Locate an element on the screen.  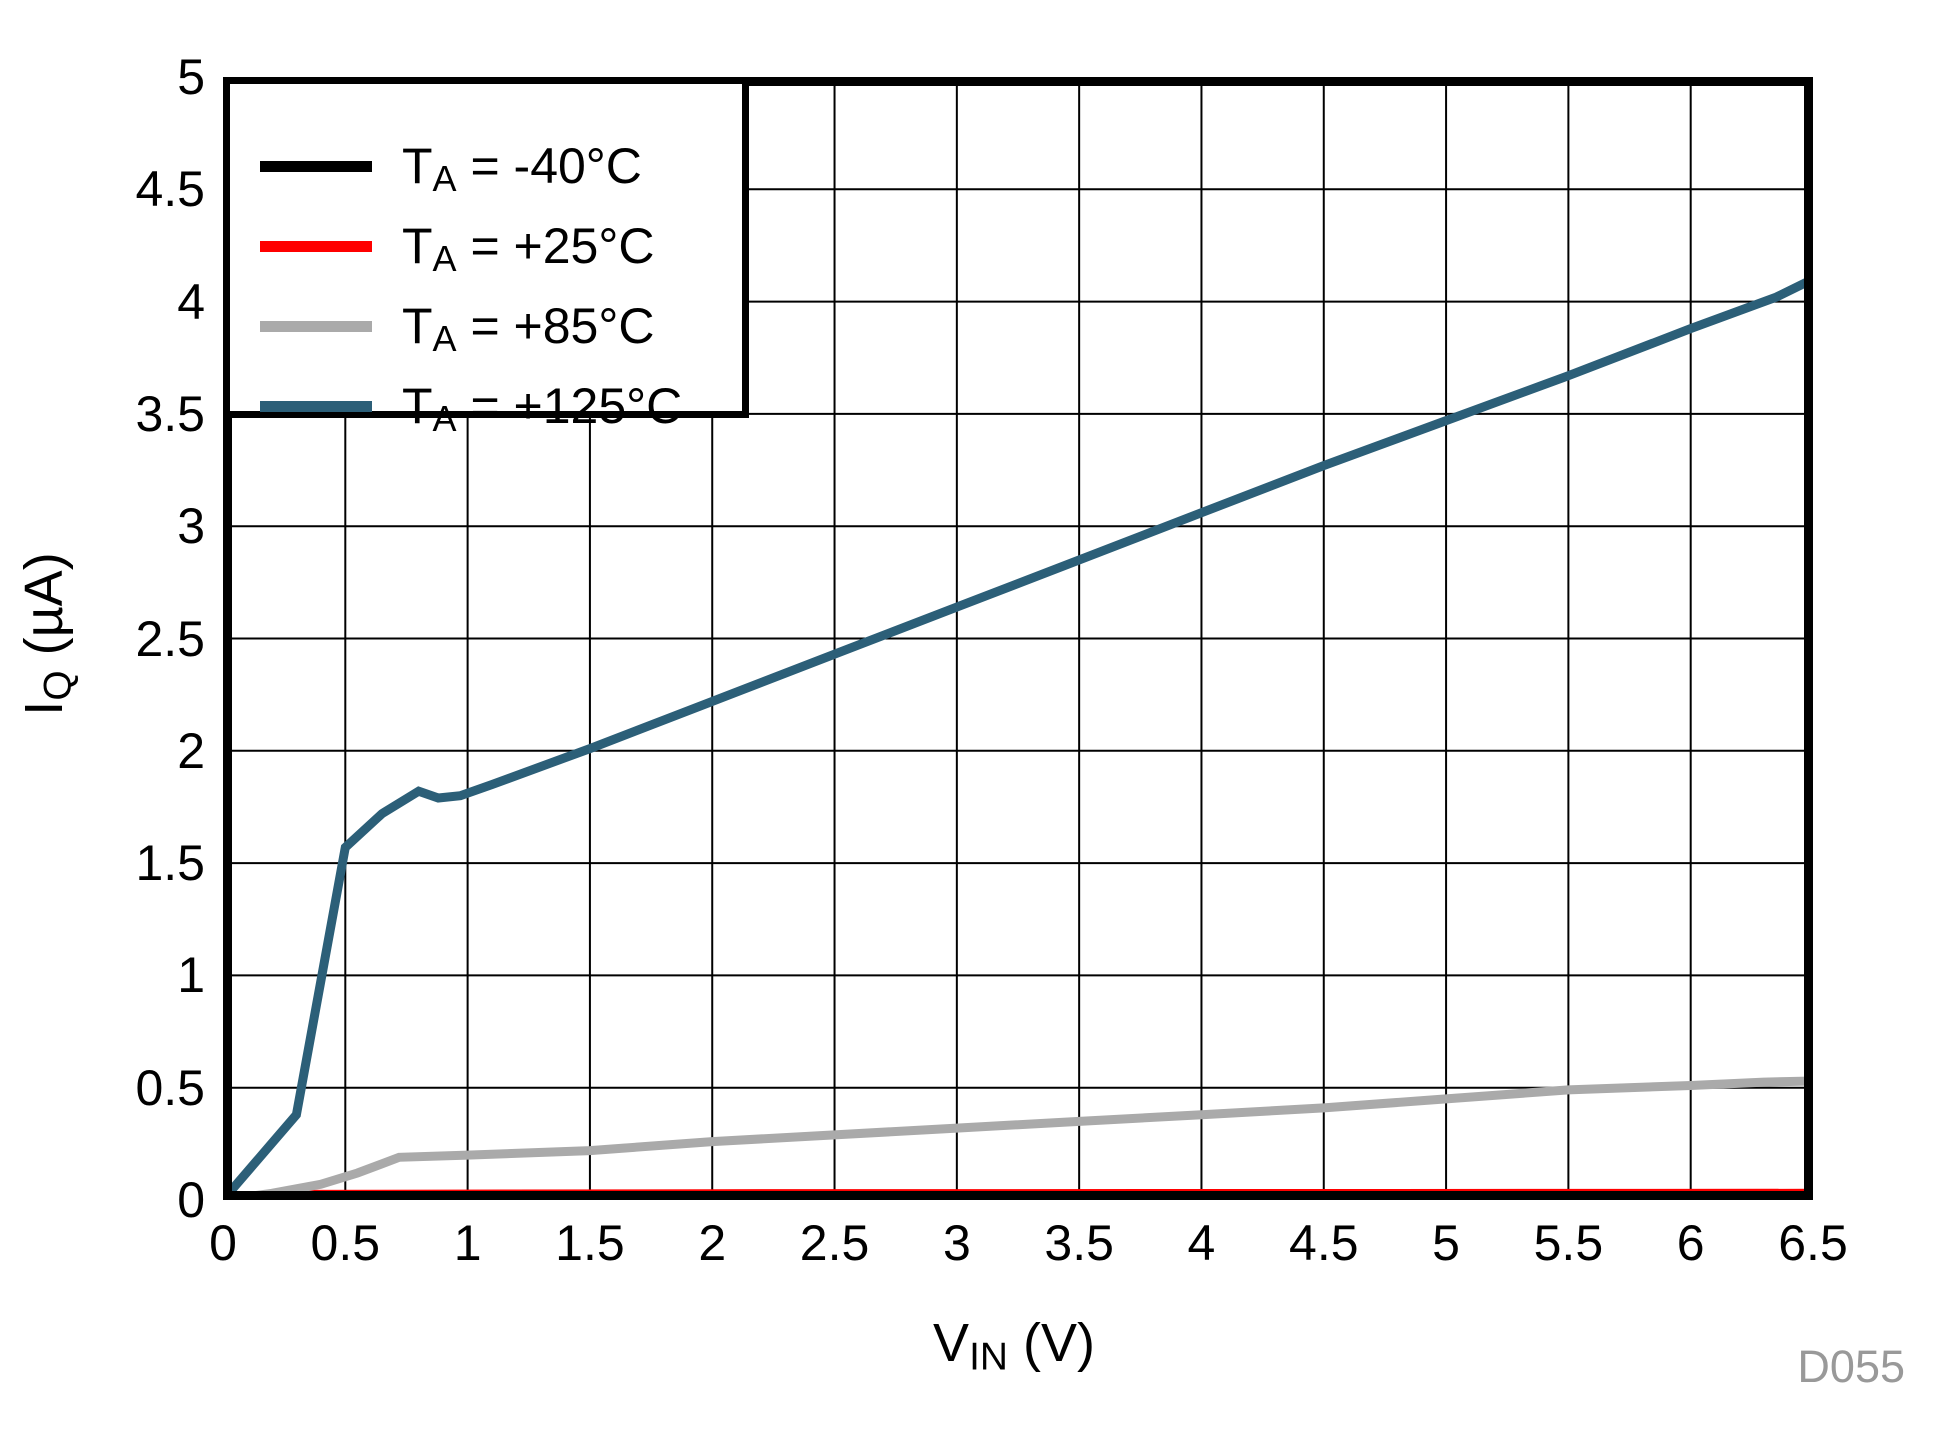
y-tick-label: 1.5 is located at coordinates (170, 863).